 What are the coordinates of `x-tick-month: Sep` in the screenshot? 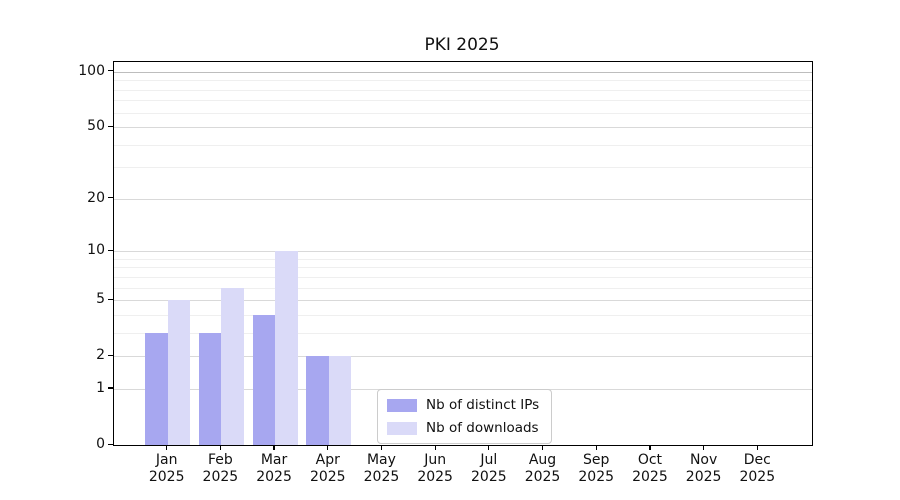 It's located at (596, 460).